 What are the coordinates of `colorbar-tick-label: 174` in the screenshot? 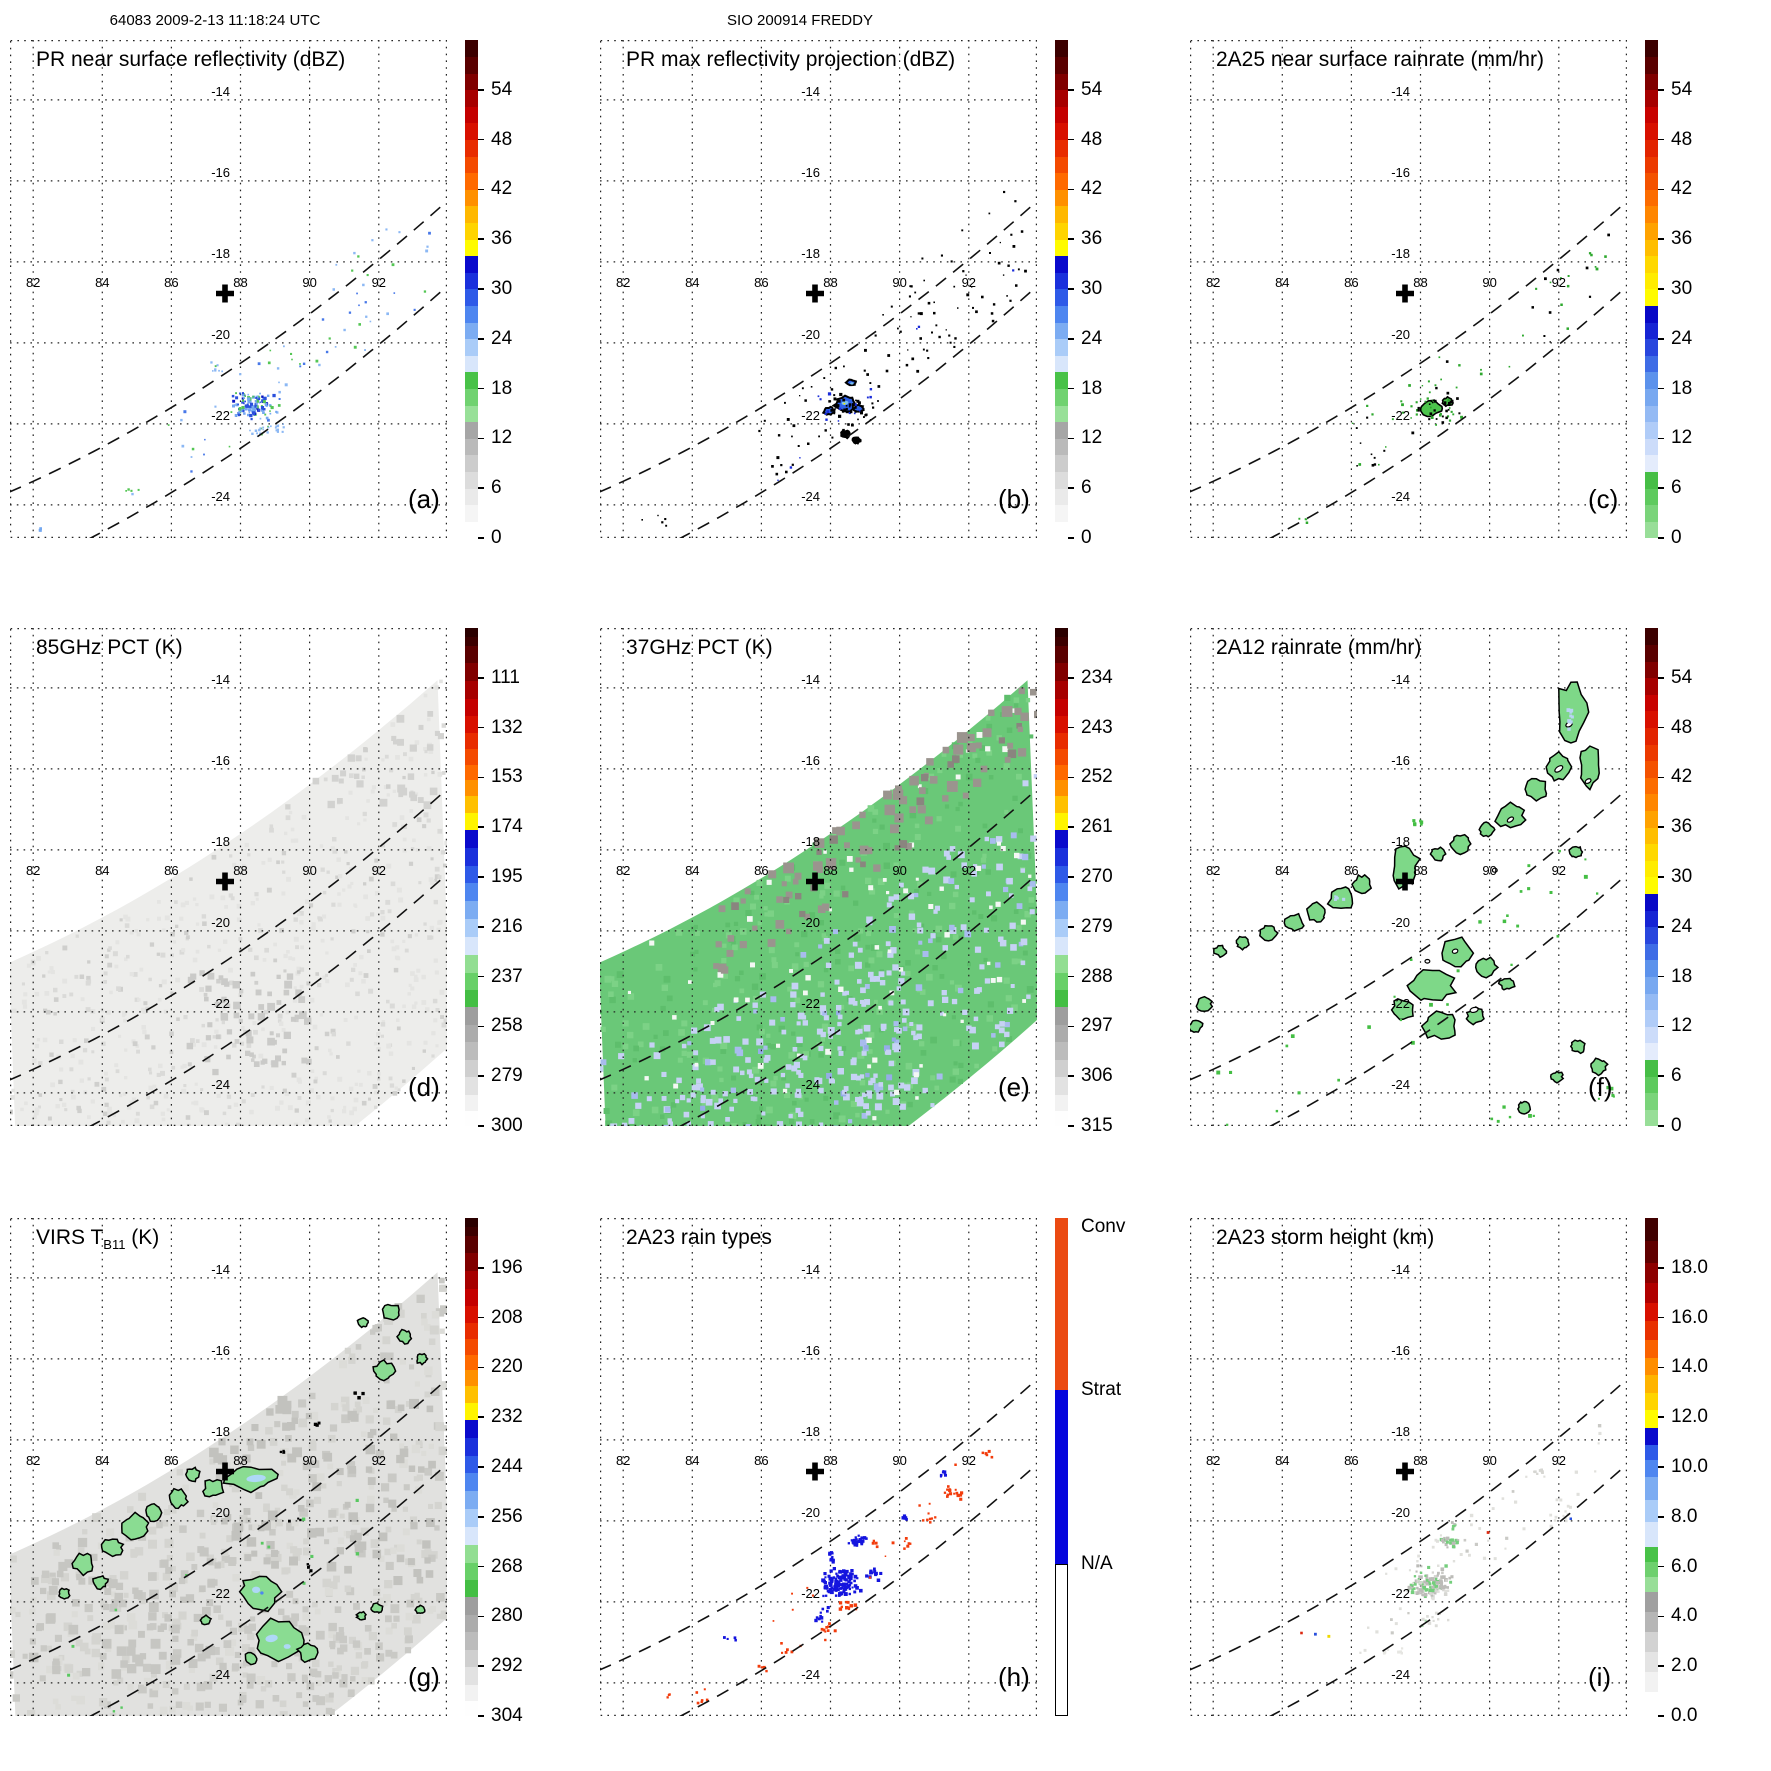 It's located at (507, 827).